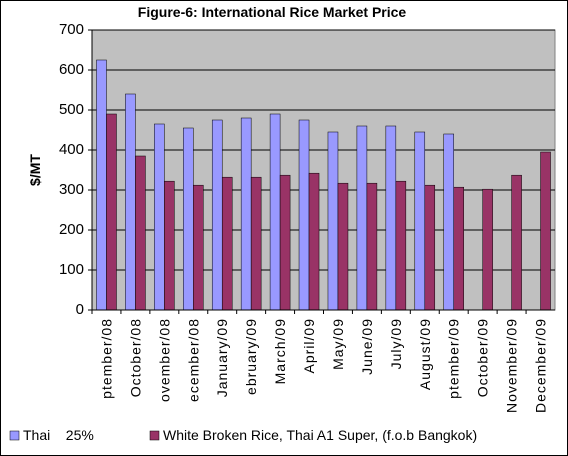 This screenshot has height=456, width=568. I want to click on x-tick-label: January/09, so click(222, 357).